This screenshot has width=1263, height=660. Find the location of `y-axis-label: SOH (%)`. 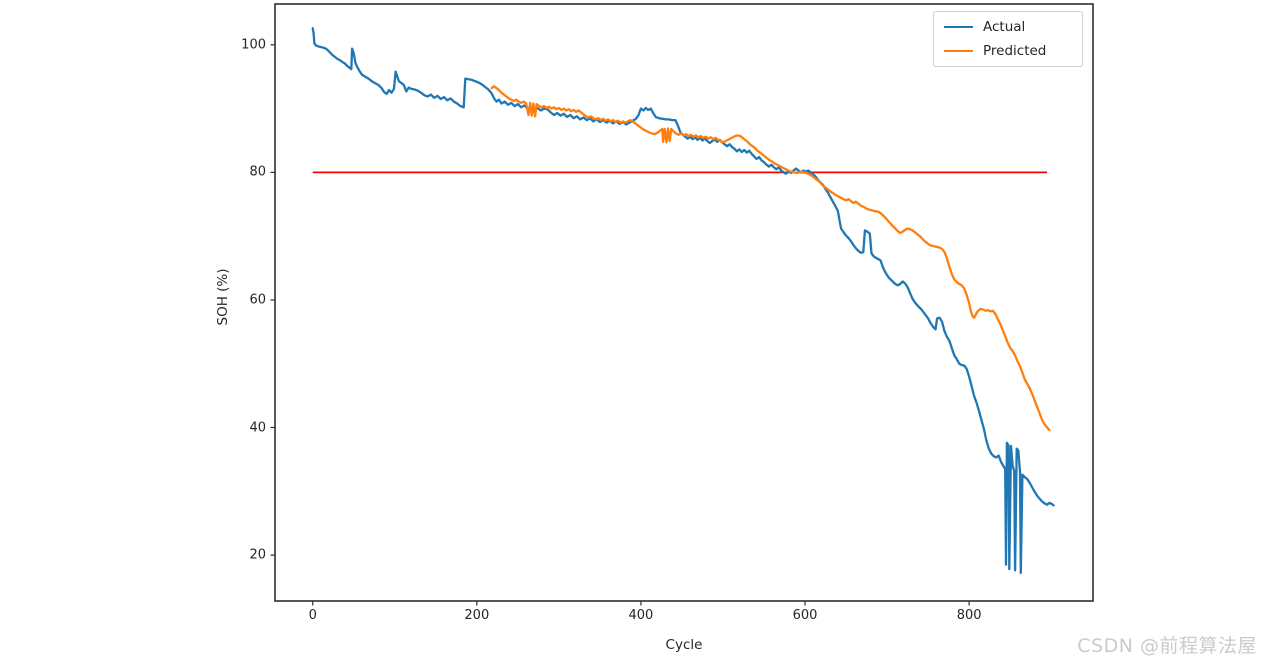

y-axis-label: SOH (%) is located at coordinates (223, 297).